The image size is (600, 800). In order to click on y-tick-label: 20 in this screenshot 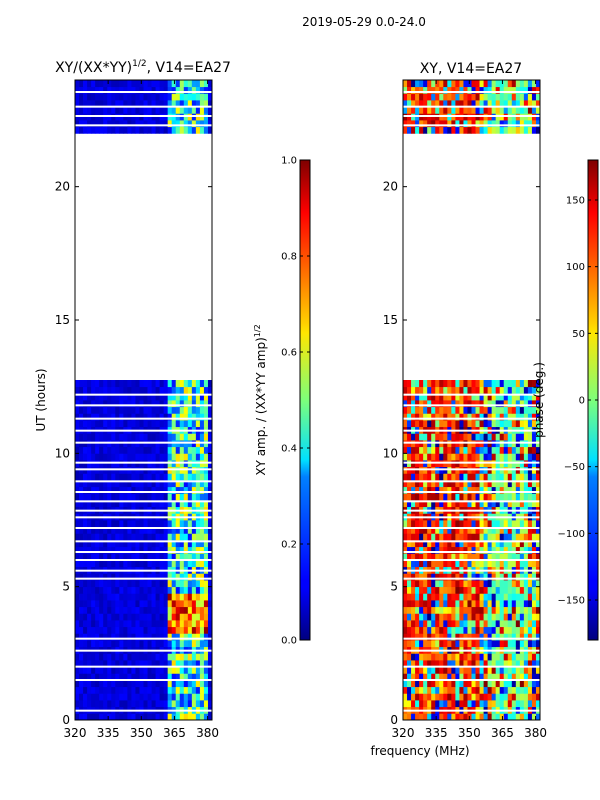, I will do `click(62, 187)`.